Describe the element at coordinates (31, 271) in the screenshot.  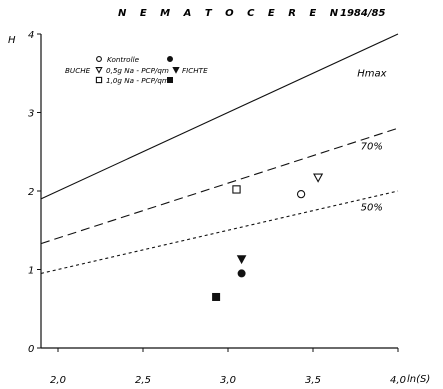
I see `y-tick-label: 1` at that location.